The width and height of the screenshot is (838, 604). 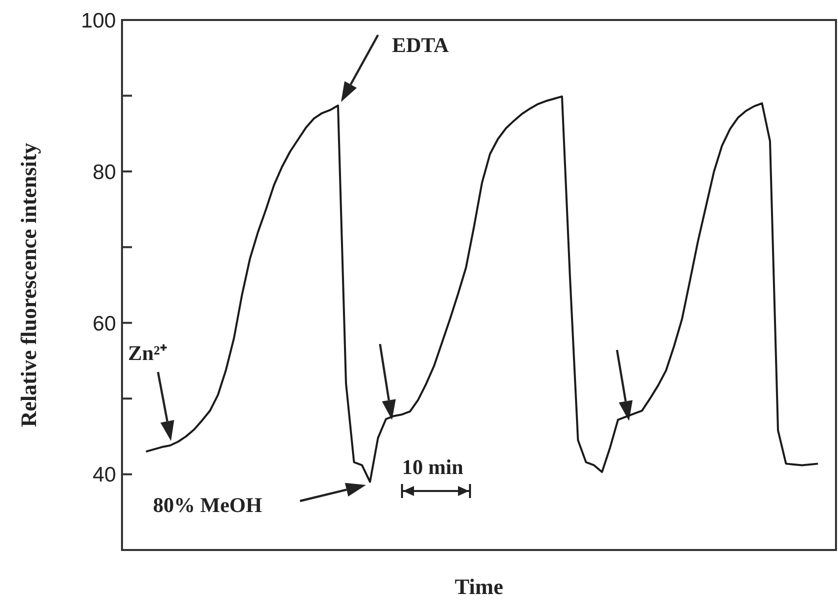 What do you see at coordinates (104, 475) in the screenshot?
I see `y-tick-label: 40` at bounding box center [104, 475].